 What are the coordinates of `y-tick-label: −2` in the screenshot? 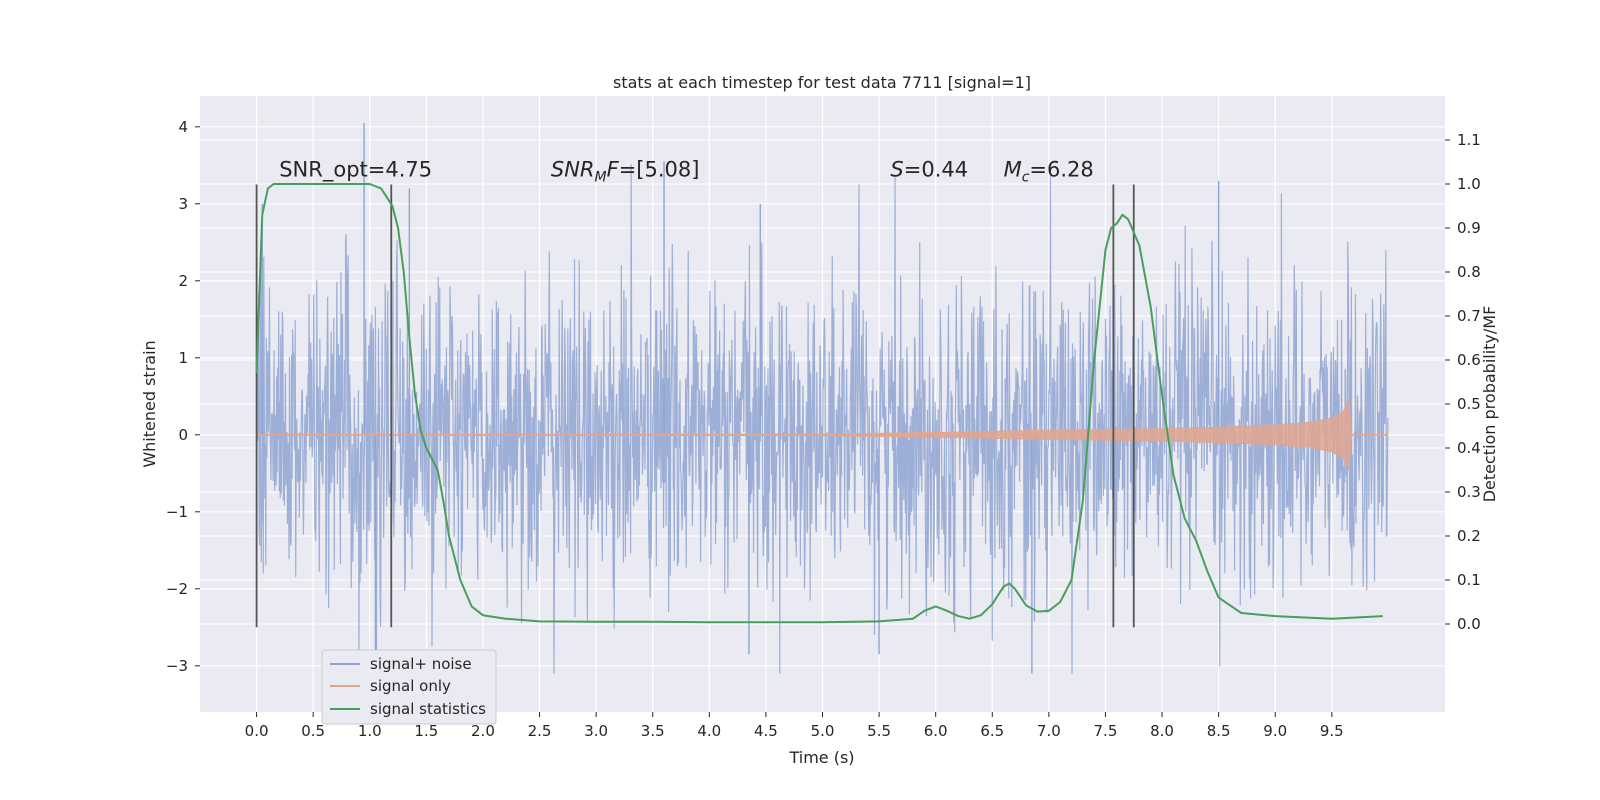 It's located at (177, 589).